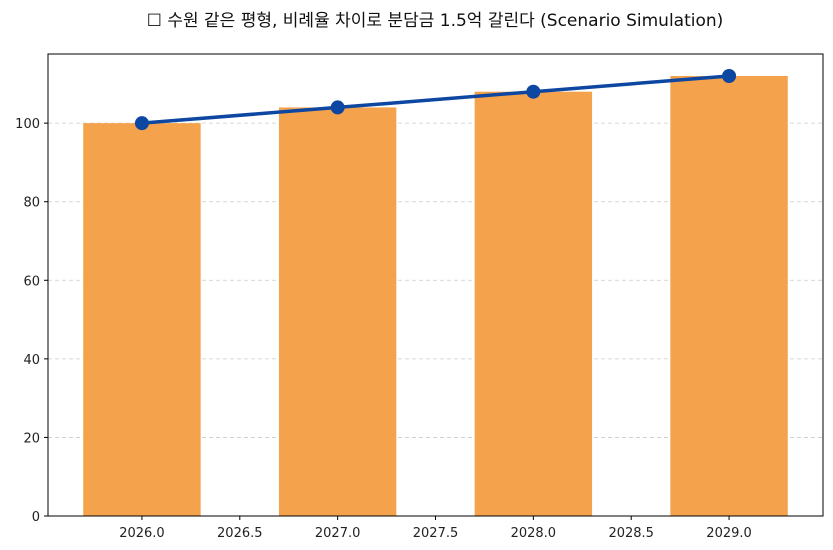 The height and width of the screenshot is (550, 833). Describe the element at coordinates (27, 124) in the screenshot. I see `y-tick-label: 100` at that location.